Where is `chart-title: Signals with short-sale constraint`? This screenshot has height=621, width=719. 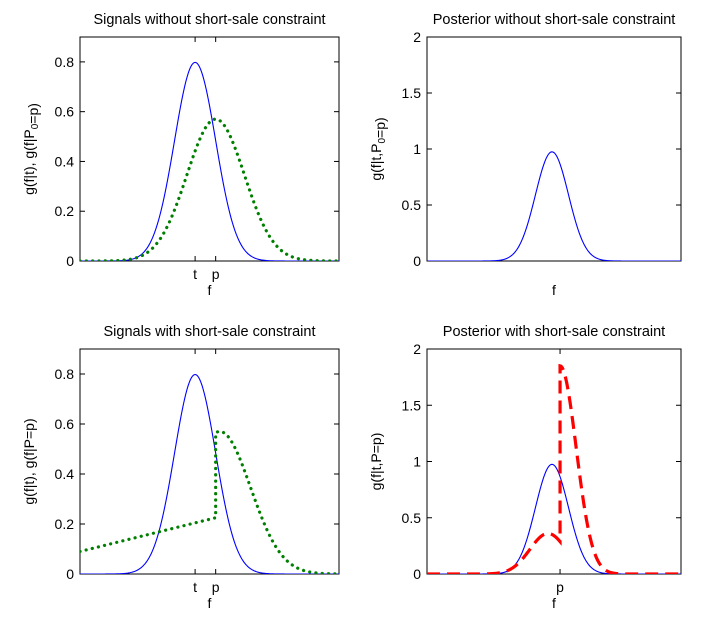 chart-title: Signals with short-sale constraint is located at coordinates (210, 332).